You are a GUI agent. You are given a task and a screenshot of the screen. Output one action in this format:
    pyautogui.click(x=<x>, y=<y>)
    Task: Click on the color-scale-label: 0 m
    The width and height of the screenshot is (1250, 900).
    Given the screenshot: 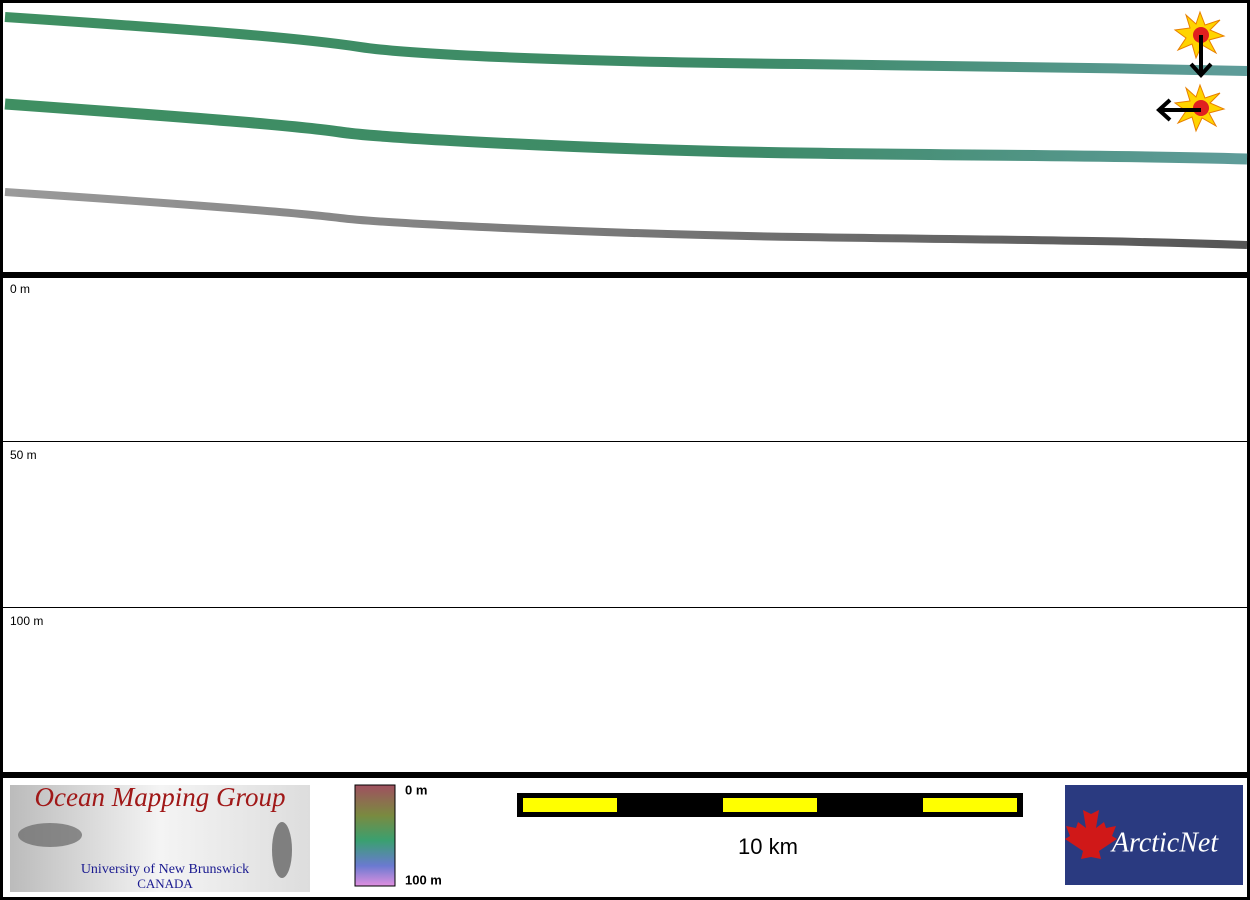 What is the action you would take?
    pyautogui.click(x=416, y=789)
    